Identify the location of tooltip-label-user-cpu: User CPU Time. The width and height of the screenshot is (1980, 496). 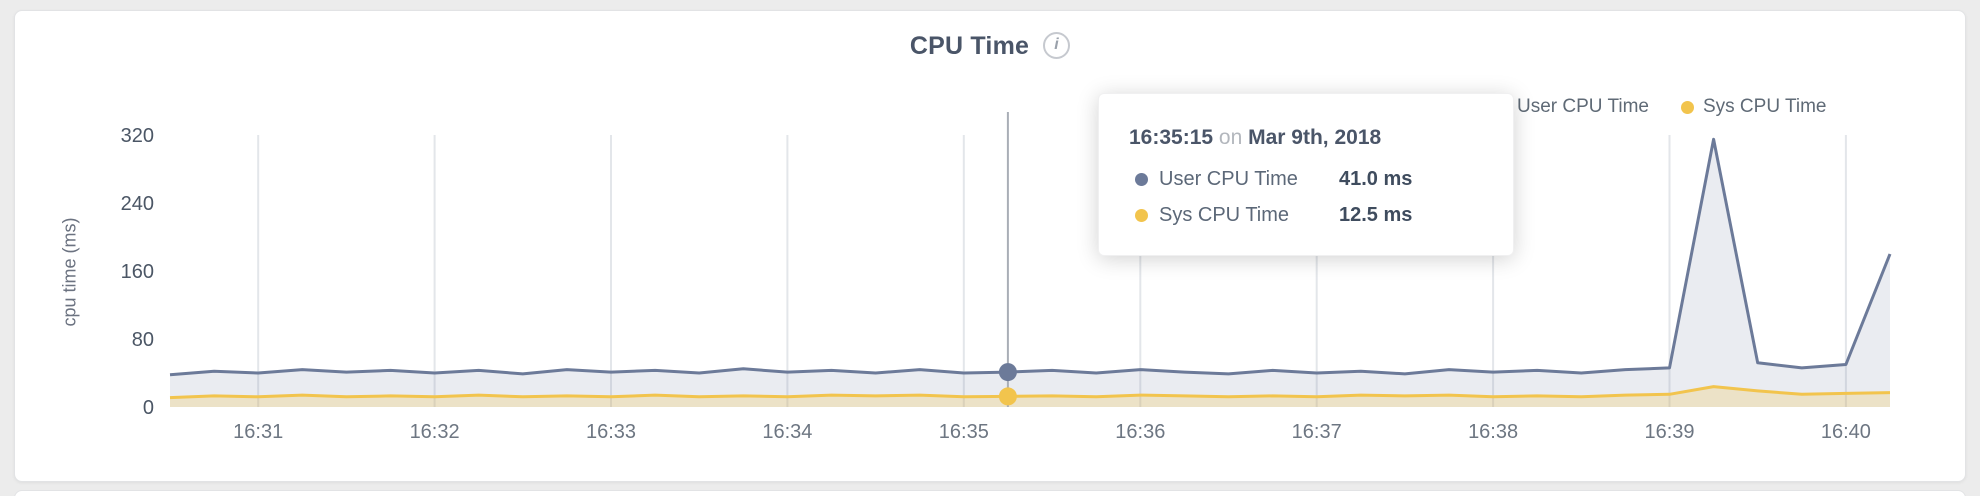
(1228, 179).